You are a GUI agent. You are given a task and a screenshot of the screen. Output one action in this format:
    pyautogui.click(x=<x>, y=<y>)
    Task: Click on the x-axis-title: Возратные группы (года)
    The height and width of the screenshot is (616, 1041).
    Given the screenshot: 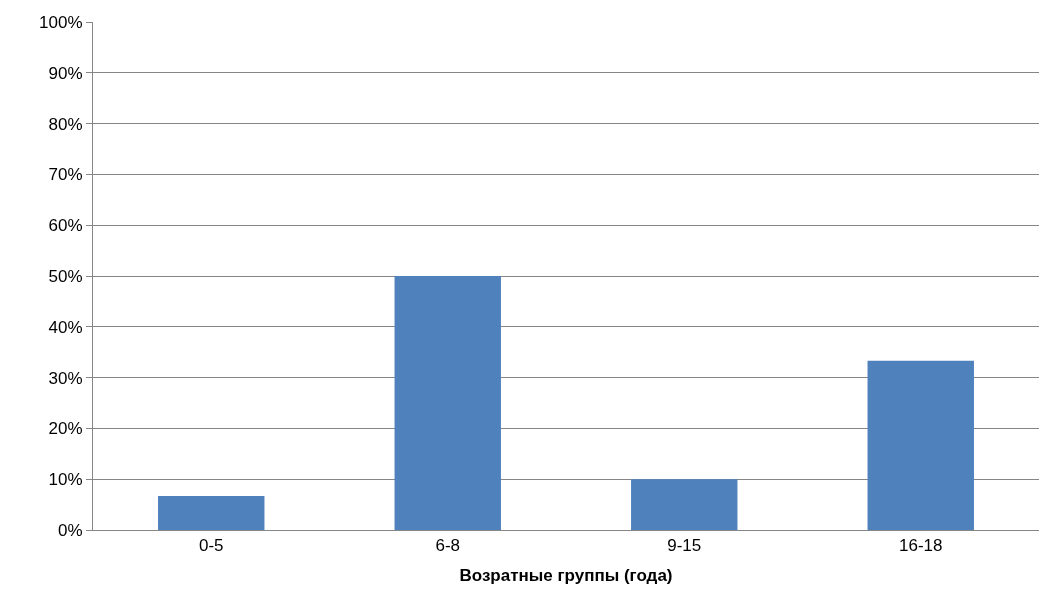 What is the action you would take?
    pyautogui.click(x=566, y=575)
    